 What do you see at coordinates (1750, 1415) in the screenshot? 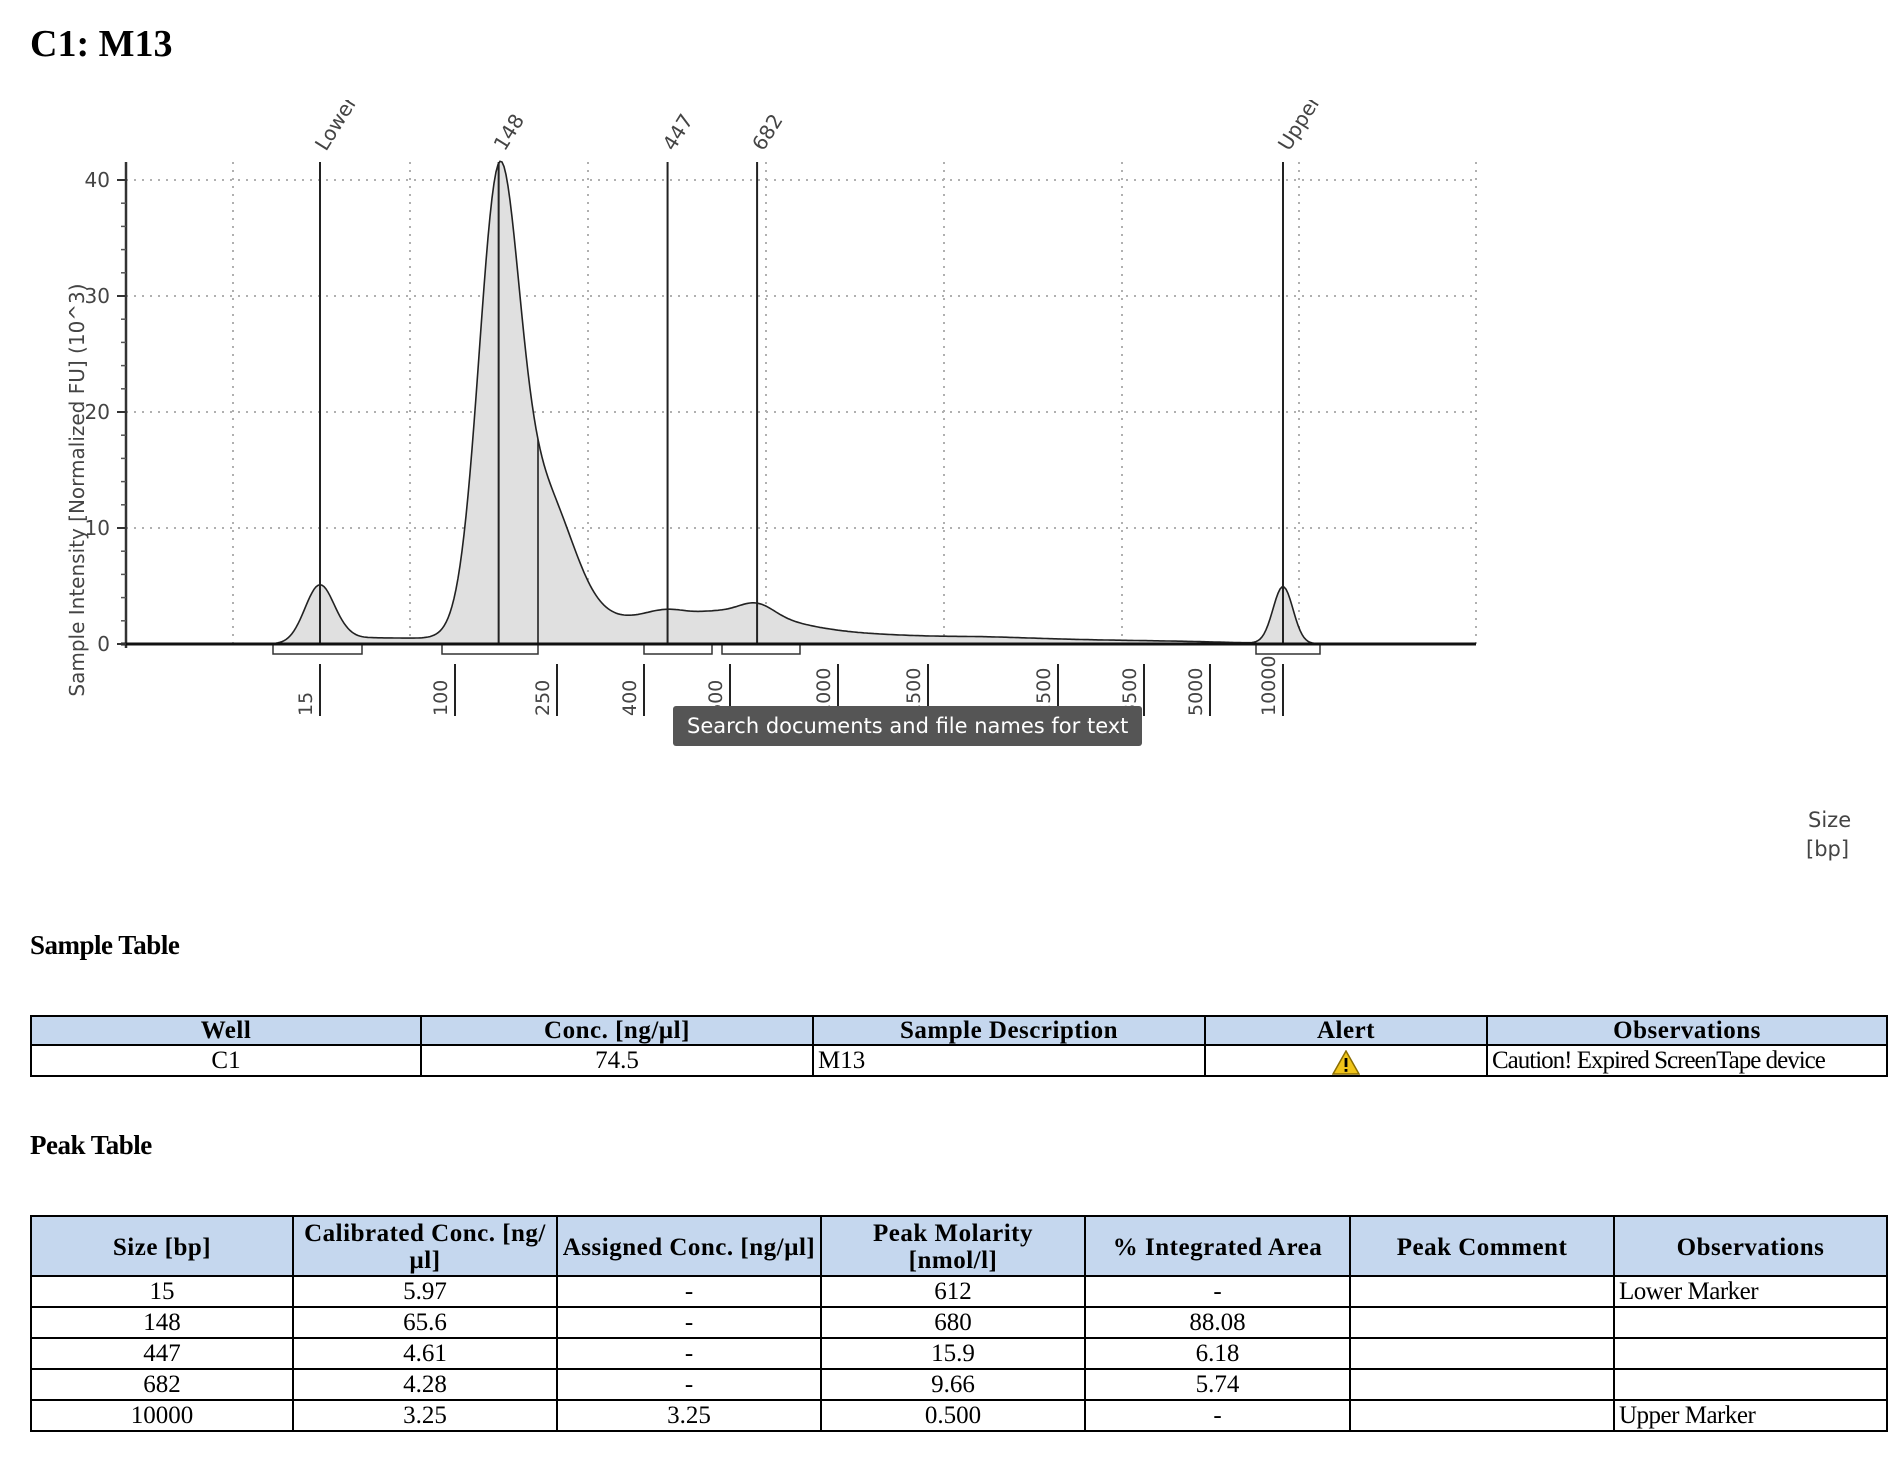
I see `cell-observations: Upper Marker` at bounding box center [1750, 1415].